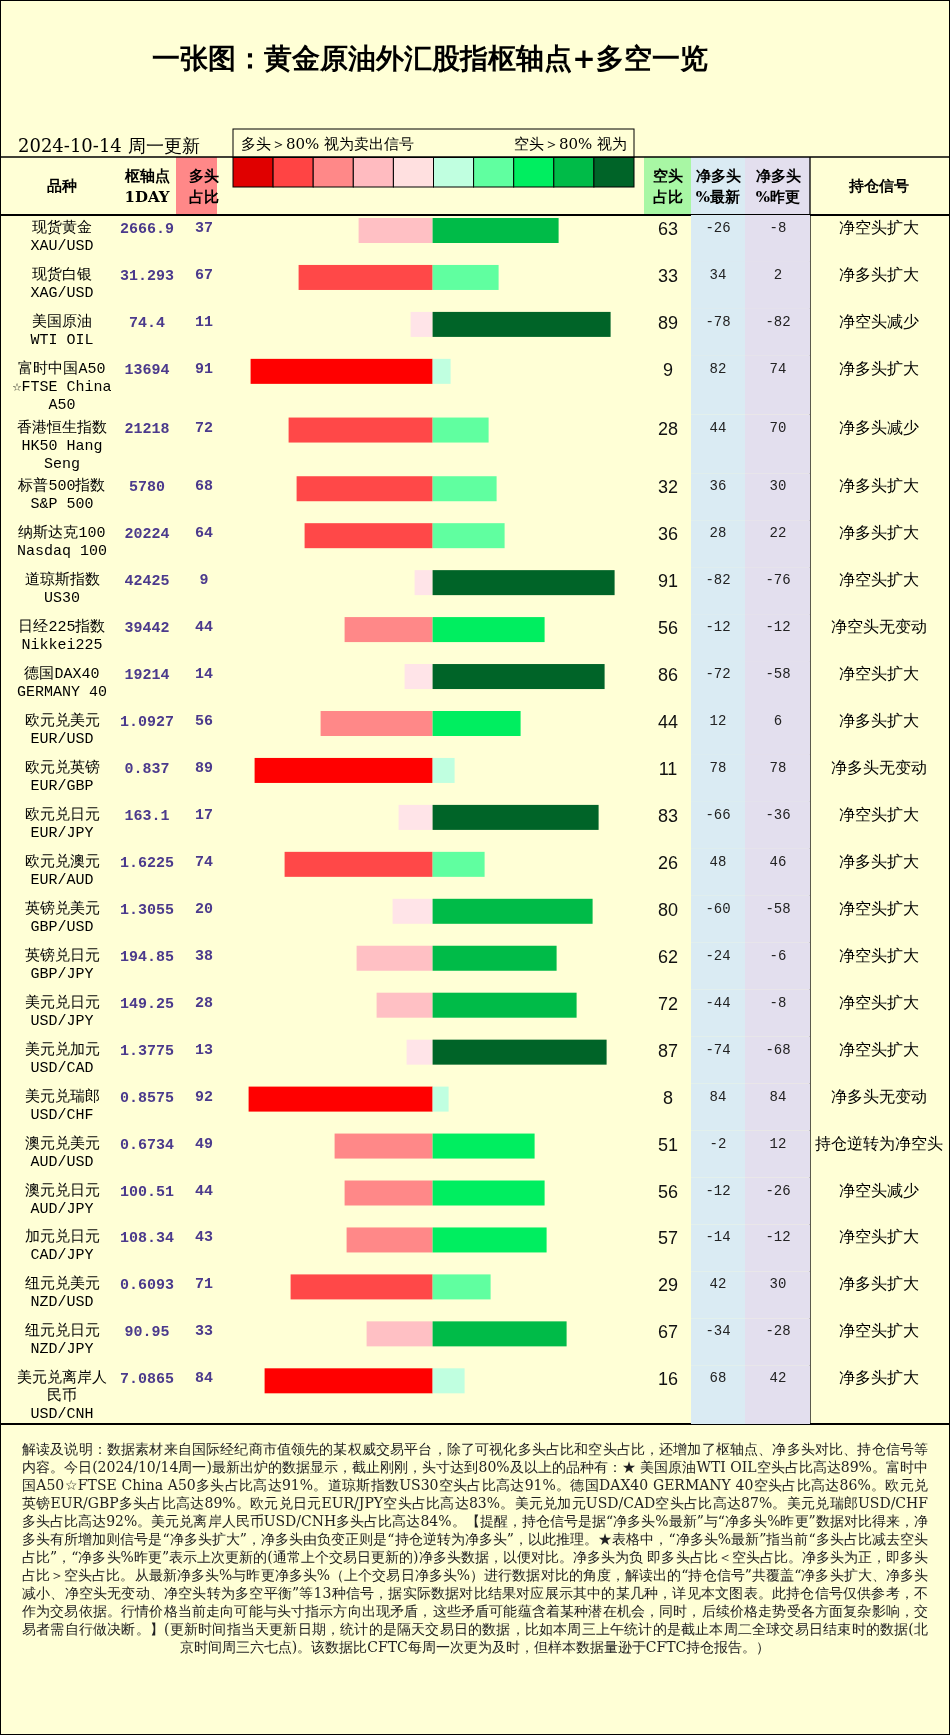 The width and height of the screenshot is (950, 1735). What do you see at coordinates (475, 1548) in the screenshot?
I see `notes: 解读及说明：数据素材来自国际经纪商市值领先的某权威交易平台，除了可视化多头占比和空头占比，还增加了枢轴点、净多头对比、持仓信号等内容。今日(2024/10/14周一)最新出炉的数据显示，截止刚刚，头寸达到80%及以上的品种有：★ 美国原油WTI OIL空头占比高达89%。富时中国A50☆FTSE China A50多头占比高达91%。道琼斯指数US30空头占比高达91%。德国DAX40 GERMANY 40空头占比高达86%。欧元兑英镑EUR/GBP多头占比高达89%。欧元兑日元EUR/JPY空头占比高达83%。美元兑加元USD/CAD空头占比高达87%。美元兑瑞郎USD/CHF多头占比高达92%。美元兑离岸人民币USD/CNH多头占比高达84%。【提醒，持仓信号是据“净多头%最新”与“净多头%昨更”数据对比得来，净多头有所增加则信号是“净多头扩大”，净多头由负变正则是“持仓逆转为净多头”，以此推理。★表格中，“净多头%最新”指当前“多头占比减去空头占比”，“净多头%昨更”表示上次更新的(通常上个交易日更新的)净多头数据，以便对比。净多头为负 即多头占比＜空头占比。净多头为正，即多头占比＞空头占比。从最新净多头%与昨更净多头%（上个交易日净多头%）进行数据对比的角度，解读出的“持仓信号”共覆盖“净多头扩大、净多头减小、净空头无变动、净空头转为多空平衡”等13种信号，据实际数据对比结果对应展示其中的某几种，详见本文图表。此持仓信号仅供参考，不作为交易依据。行情价格当前走向可能与头寸指示方向出现矛盾，这些矛盾可能蕴含着某种潜在机会，同时，后续价格走势受各方面复杂影响，交易者需自行做决断。】(更新时间指当天更新日期，统计的是隔天交易日的数据，比如本周三上午统计的是截止本周二全球交易日结束时的数据(北京时间周三六七点)。该数据比CFTC每周一次更为及时，但样本数据量逊于CFTC持仓报告。）` at bounding box center [475, 1548].